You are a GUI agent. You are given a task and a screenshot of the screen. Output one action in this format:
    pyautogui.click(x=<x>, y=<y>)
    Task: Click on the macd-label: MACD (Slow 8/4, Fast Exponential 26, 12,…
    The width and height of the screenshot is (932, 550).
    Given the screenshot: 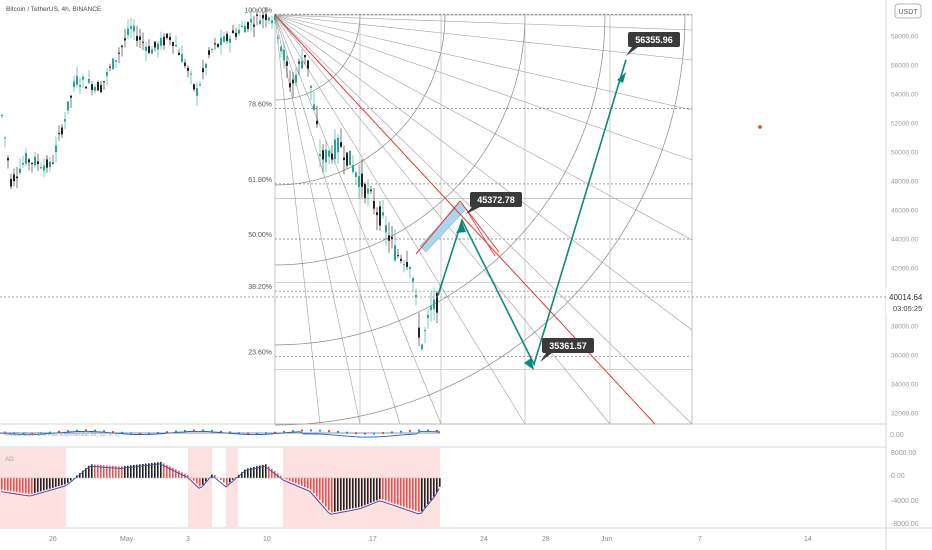 What is the action you would take?
    pyautogui.click(x=62, y=435)
    